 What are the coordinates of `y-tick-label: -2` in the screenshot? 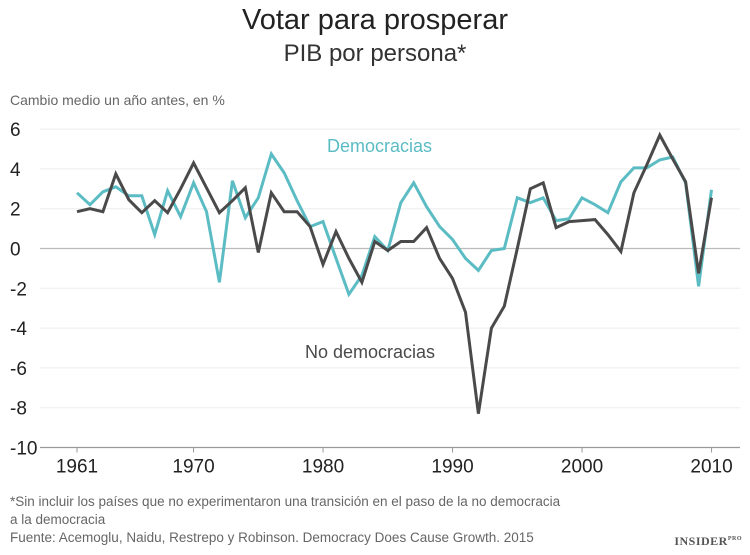 It's located at (18, 289).